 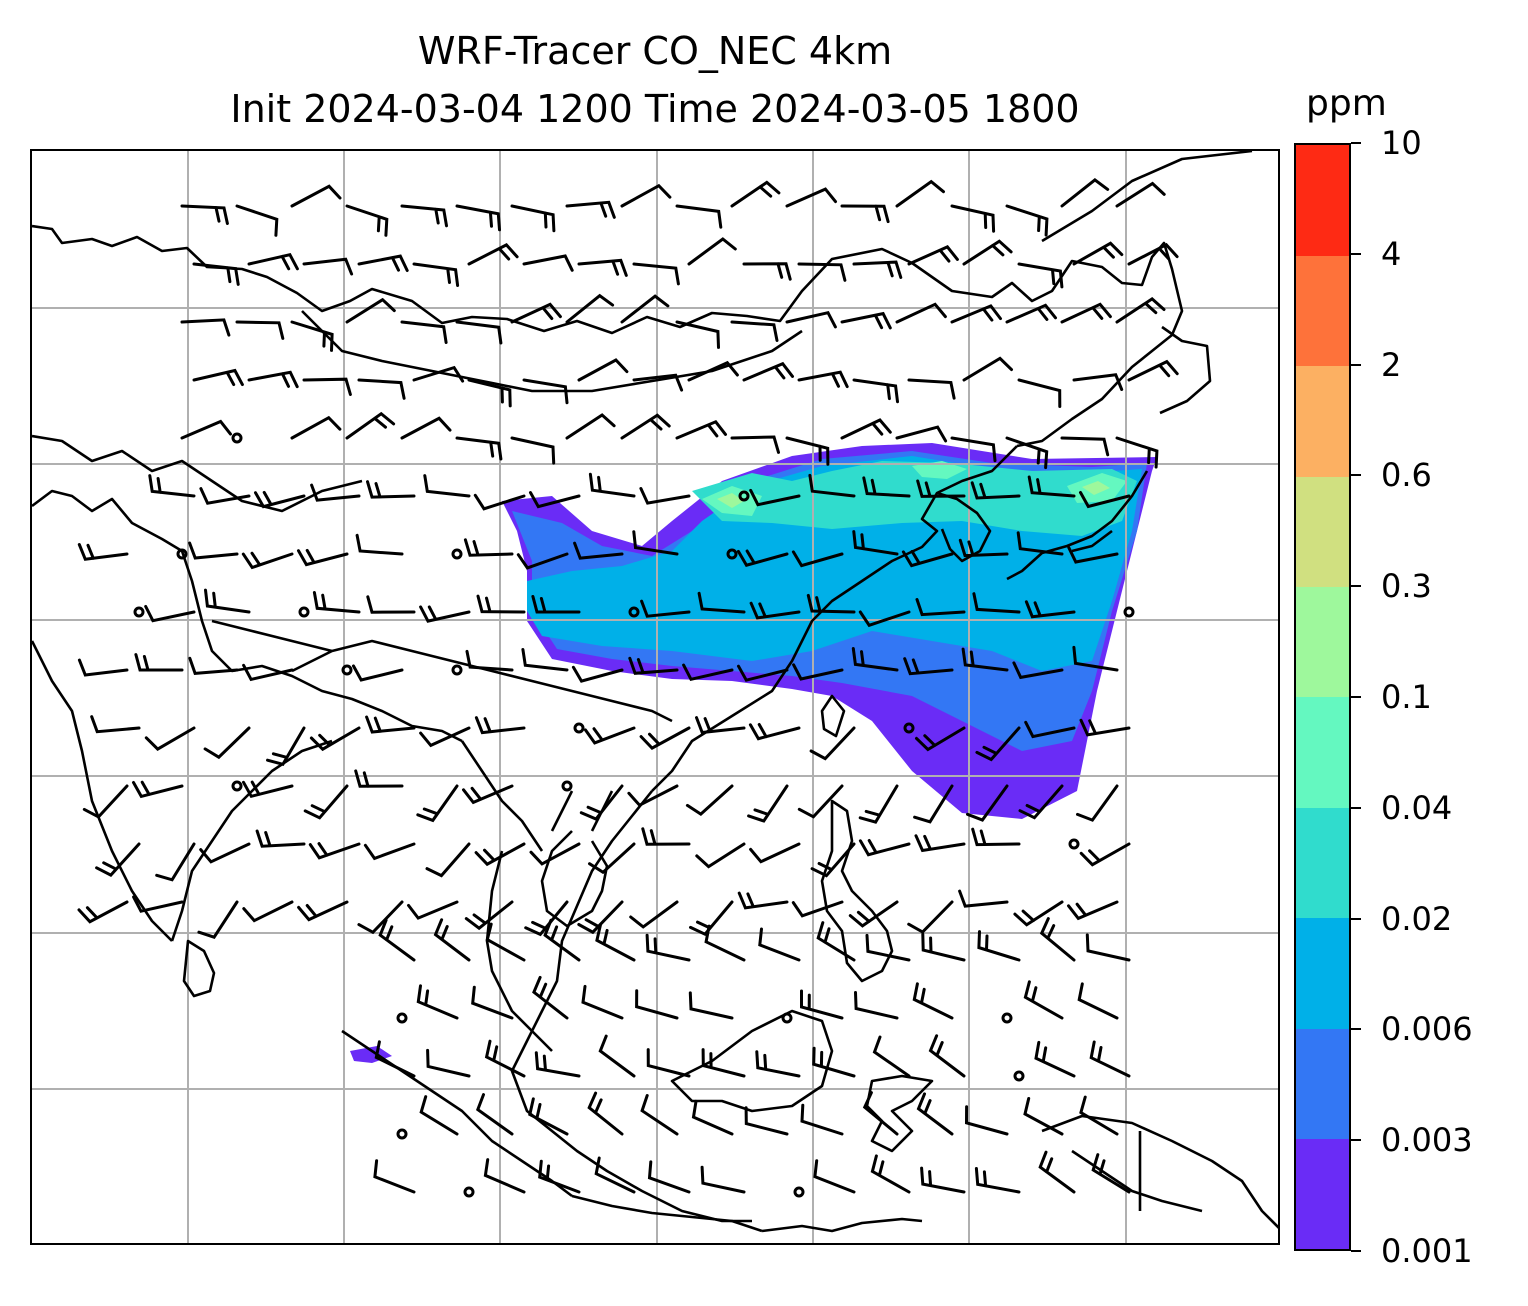 What do you see at coordinates (1417, 807) in the screenshot?
I see `colorbar-tick-label: 0.04` at bounding box center [1417, 807].